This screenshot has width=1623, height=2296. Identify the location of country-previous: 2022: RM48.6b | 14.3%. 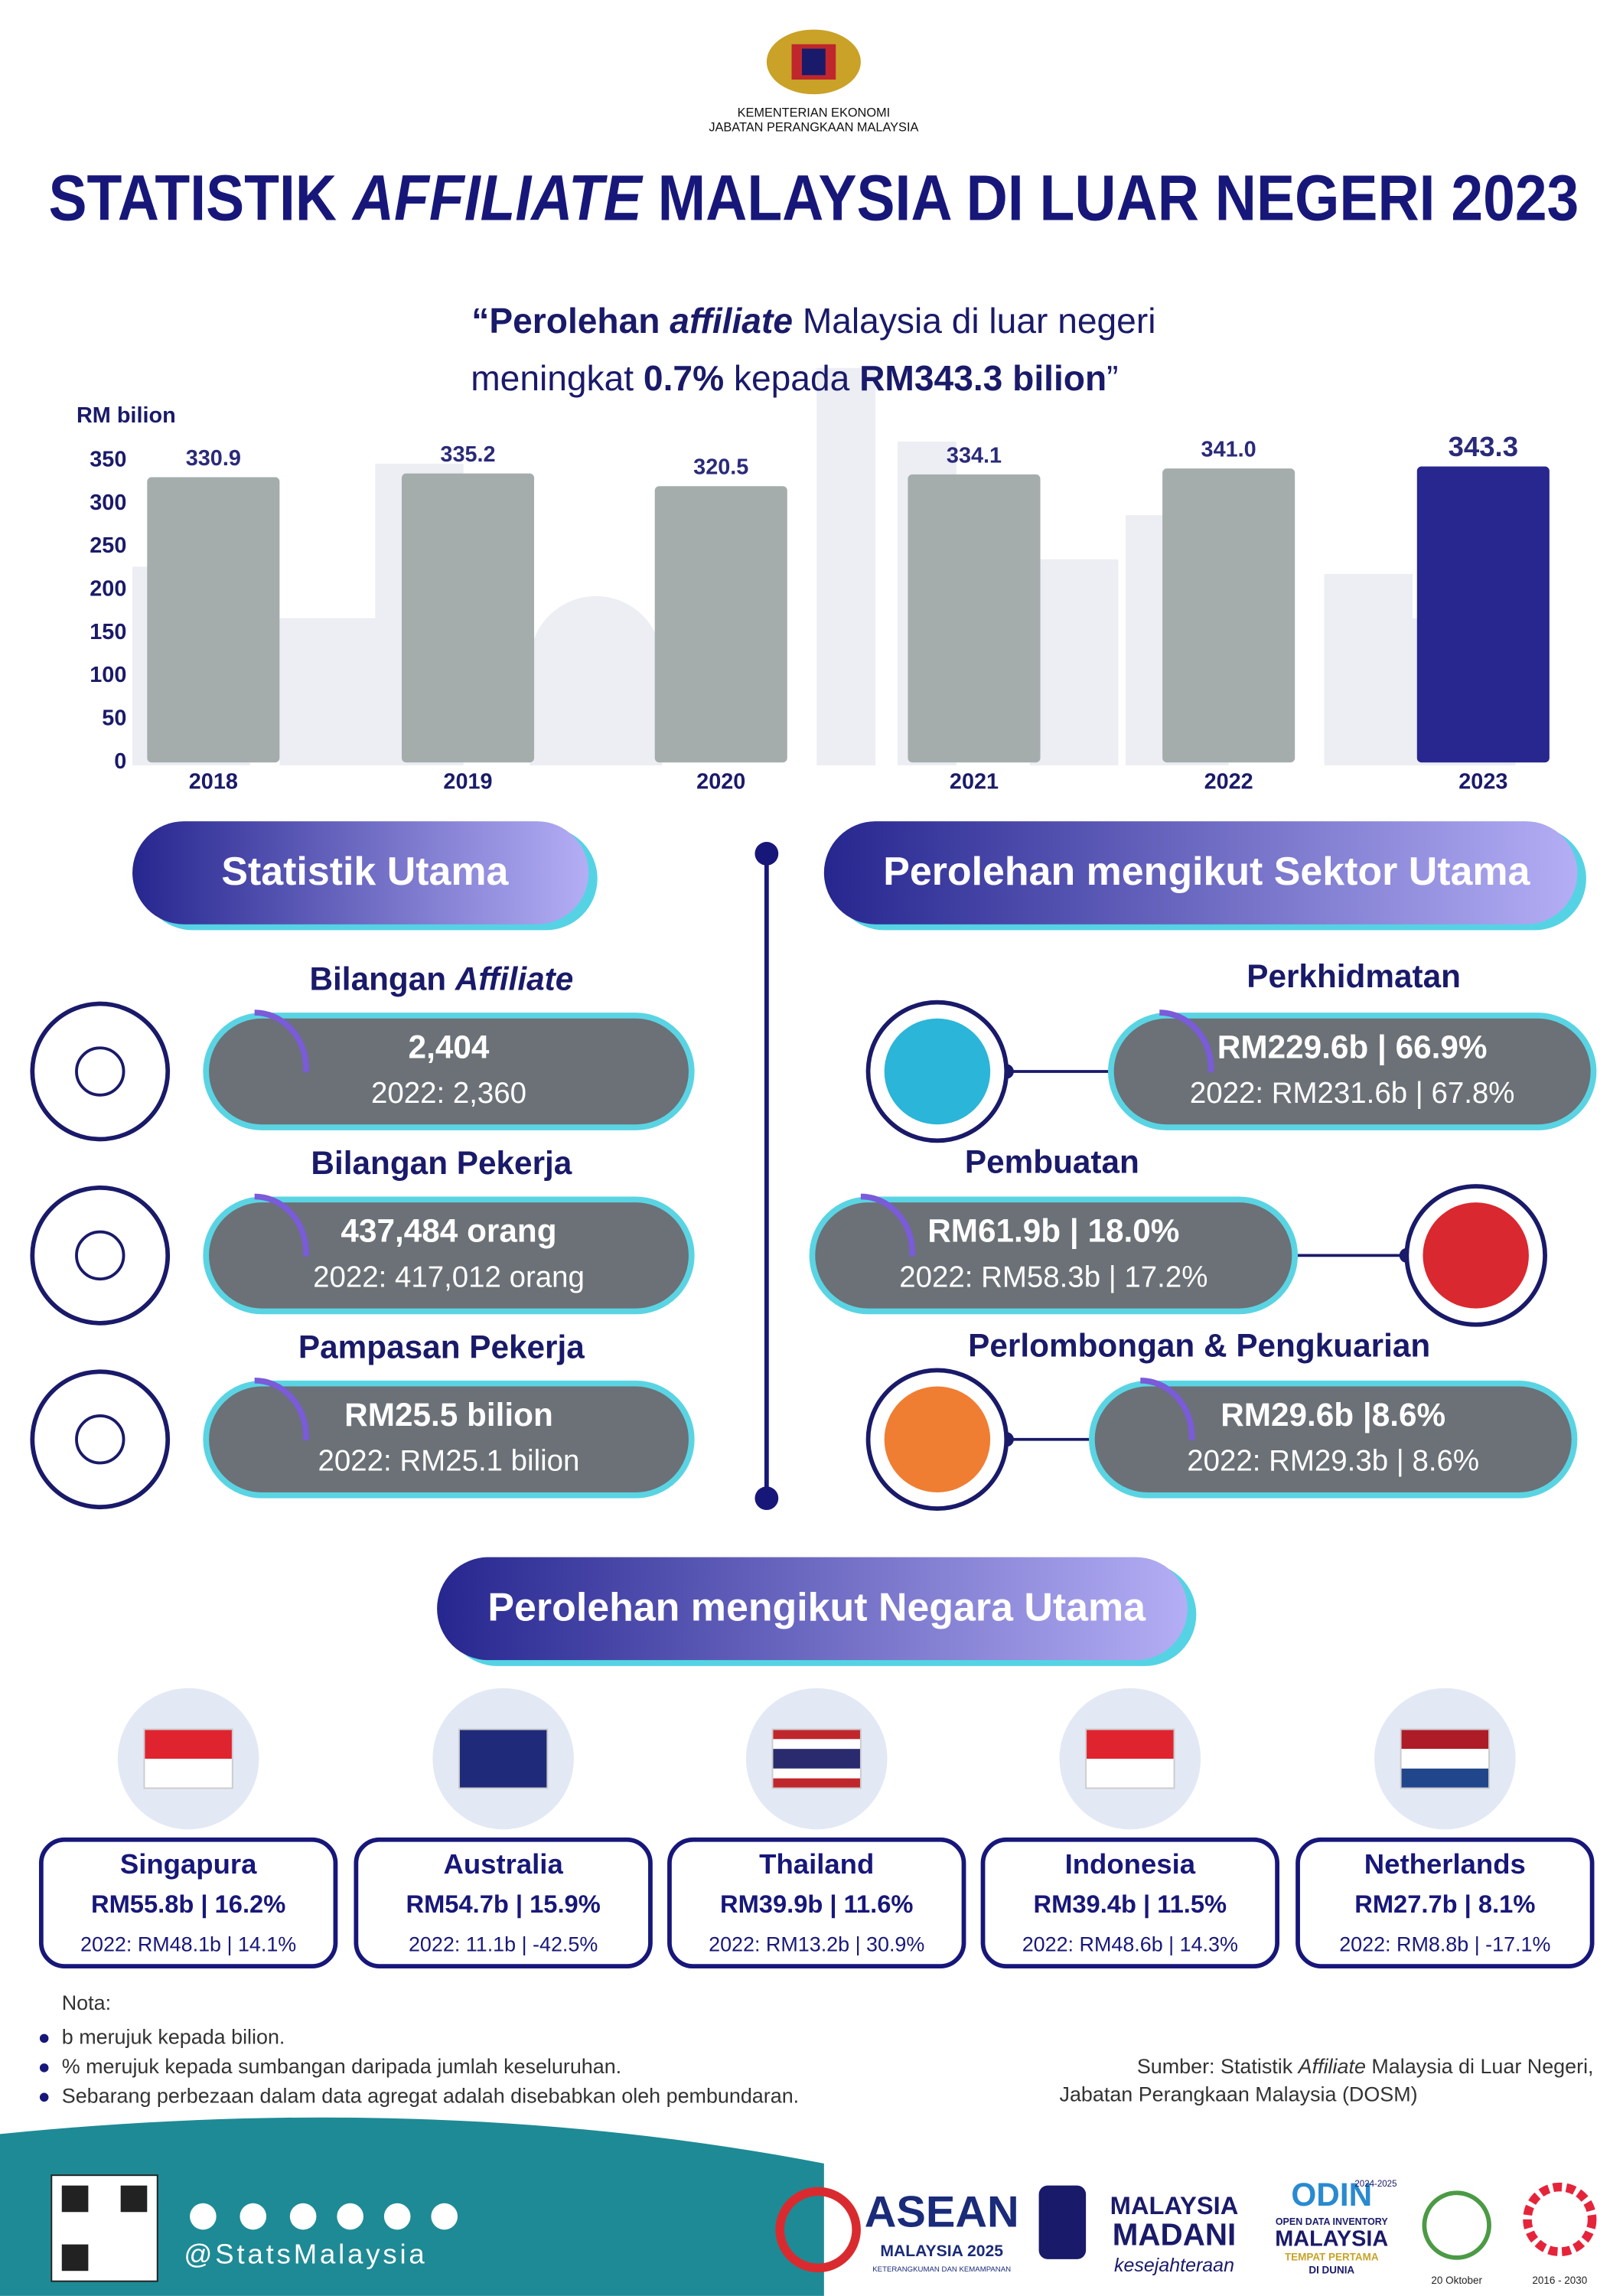
(1130, 1943).